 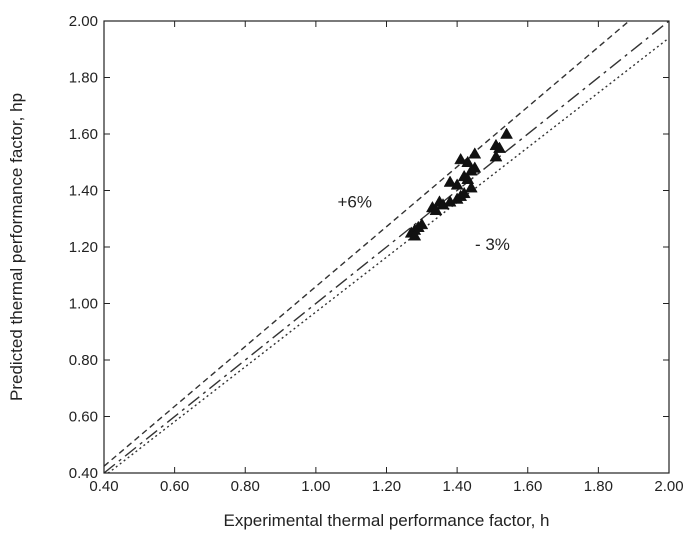 What do you see at coordinates (83, 21) in the screenshot?
I see `y-tick-label: 2.00` at bounding box center [83, 21].